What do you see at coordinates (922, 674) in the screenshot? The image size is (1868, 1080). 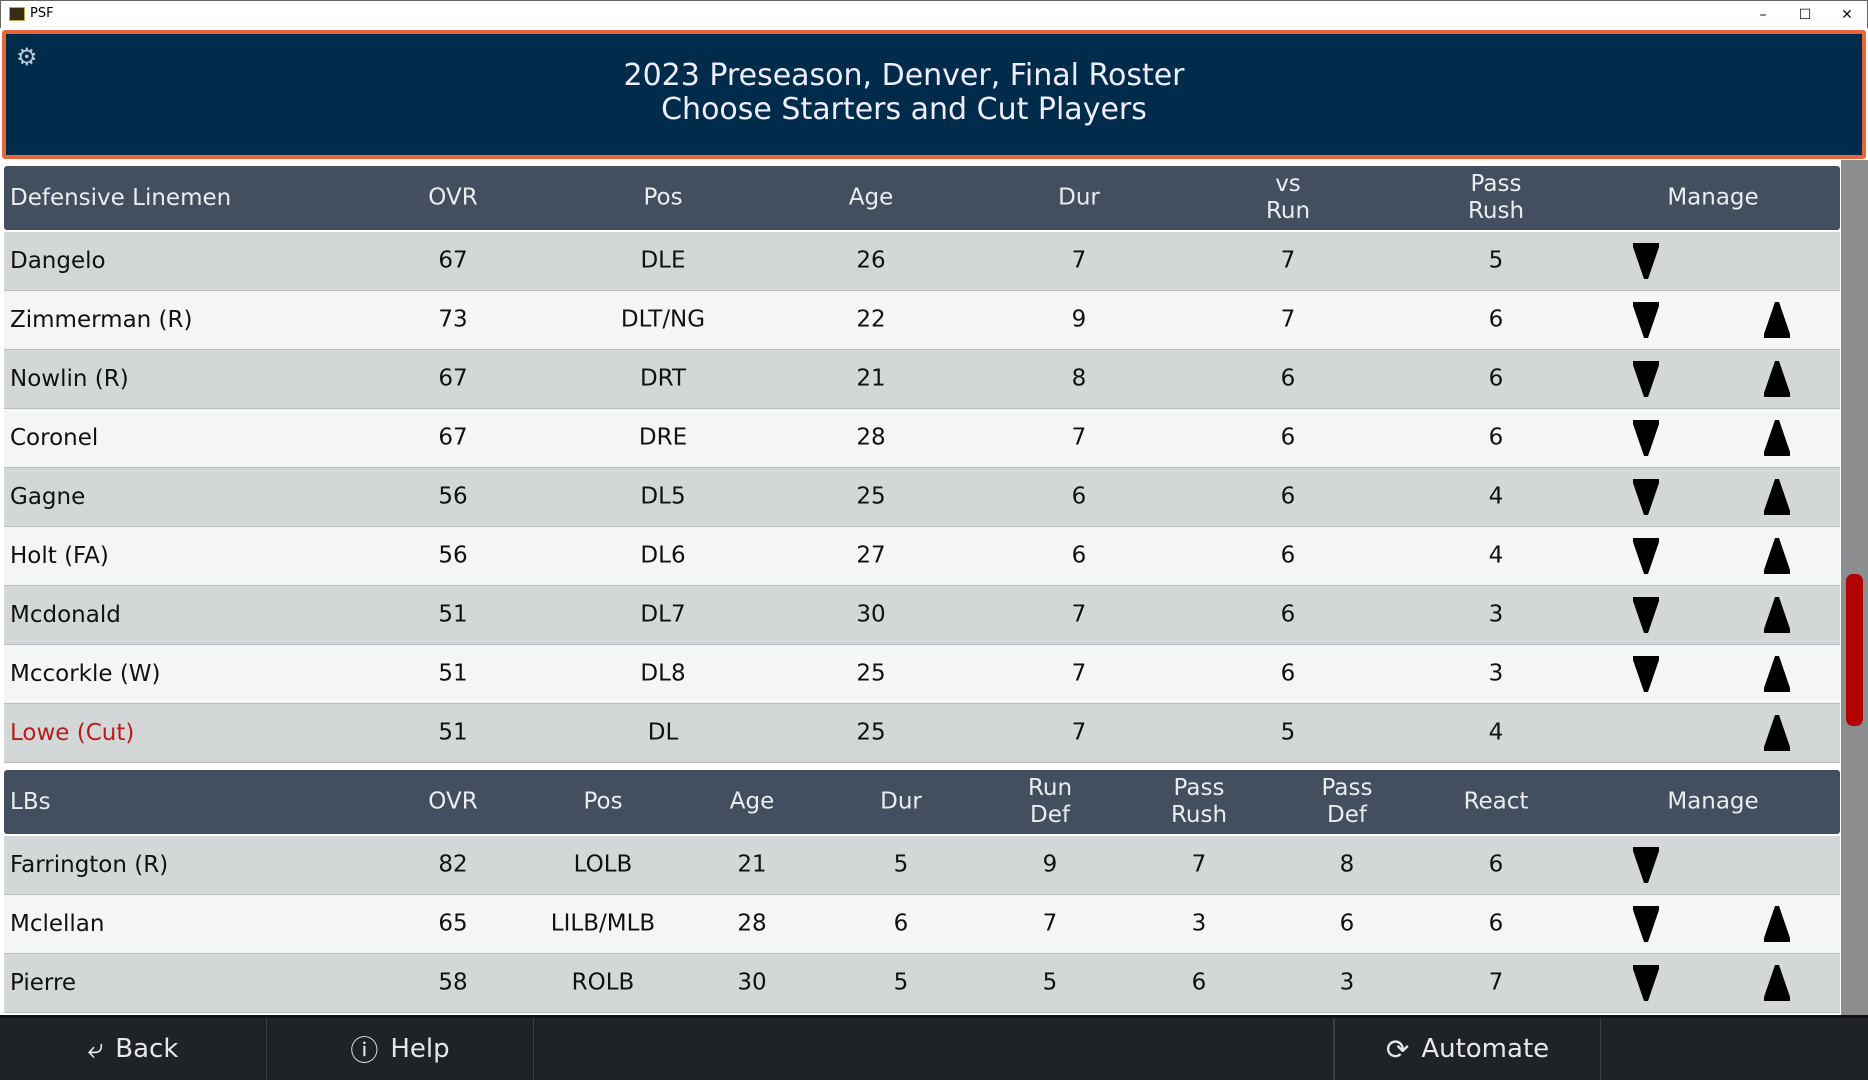 I see `table-row: Mccorkle (W) 51 DL8 25 7 6 3` at bounding box center [922, 674].